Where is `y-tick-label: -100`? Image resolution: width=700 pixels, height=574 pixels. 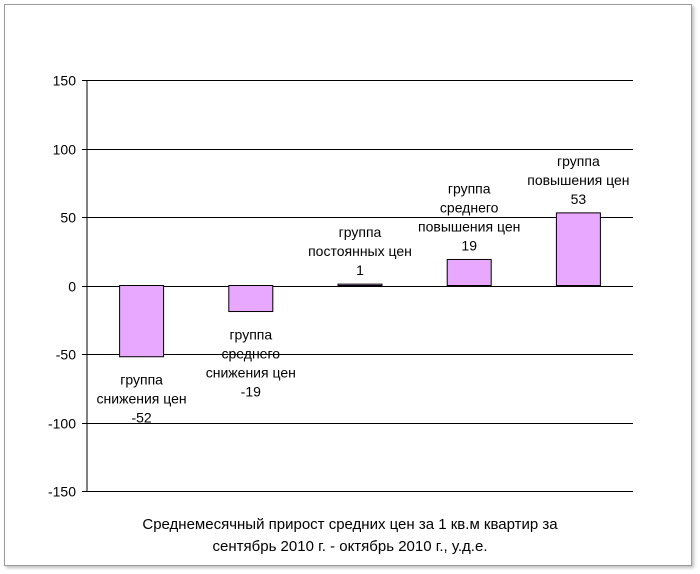
y-tick-label: -100 is located at coordinates (62, 424).